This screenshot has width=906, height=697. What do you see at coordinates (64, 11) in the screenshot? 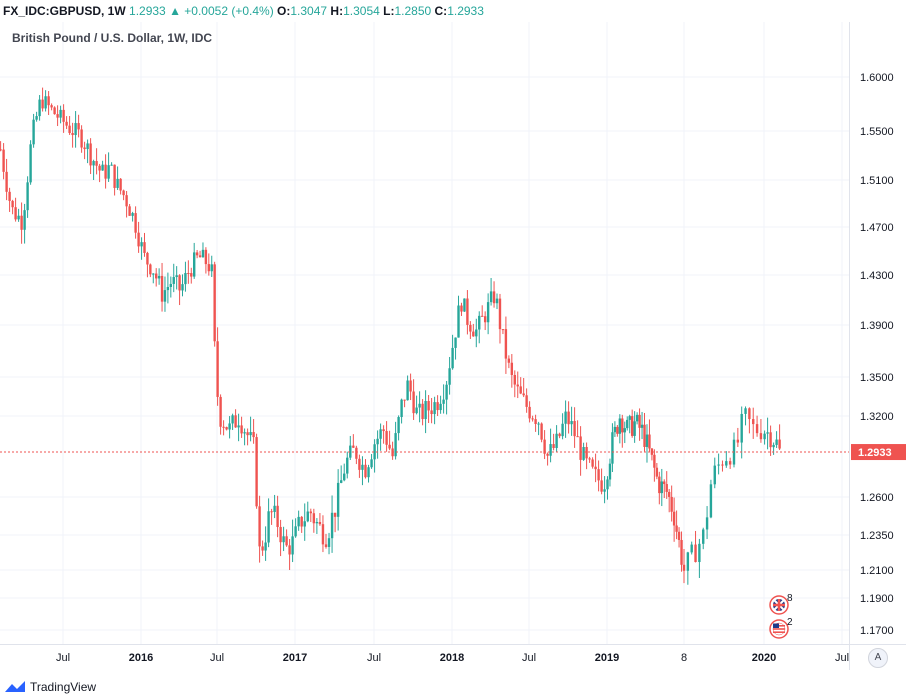
I see `symbol-name: FX_IDC:GBPUSD, 1W` at bounding box center [64, 11].